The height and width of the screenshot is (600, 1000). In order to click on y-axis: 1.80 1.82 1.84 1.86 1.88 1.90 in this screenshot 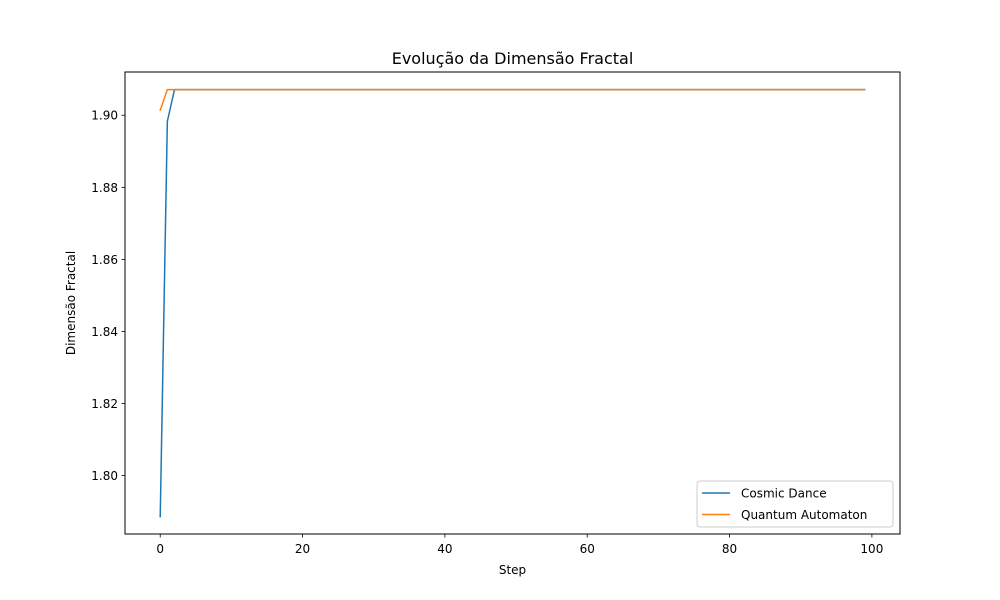, I will do `click(108, 296)`.